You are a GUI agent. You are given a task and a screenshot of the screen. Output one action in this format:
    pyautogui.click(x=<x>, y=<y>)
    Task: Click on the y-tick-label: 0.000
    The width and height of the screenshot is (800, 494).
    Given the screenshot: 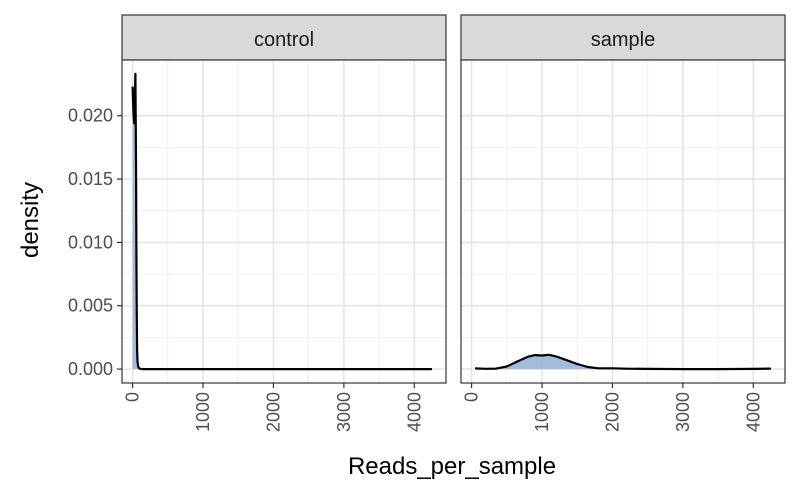 What is the action you would take?
    pyautogui.click(x=90, y=369)
    